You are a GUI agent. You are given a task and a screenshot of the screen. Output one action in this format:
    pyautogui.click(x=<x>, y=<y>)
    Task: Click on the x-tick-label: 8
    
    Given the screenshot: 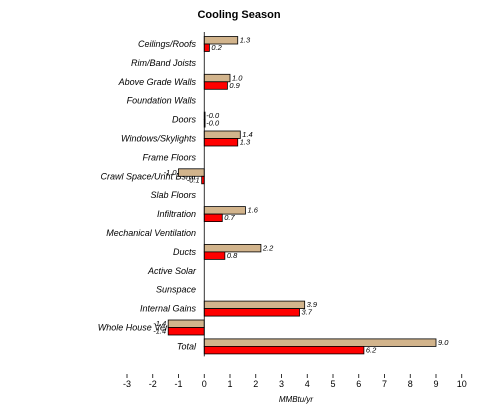 What is the action you would take?
    pyautogui.click(x=410, y=384)
    